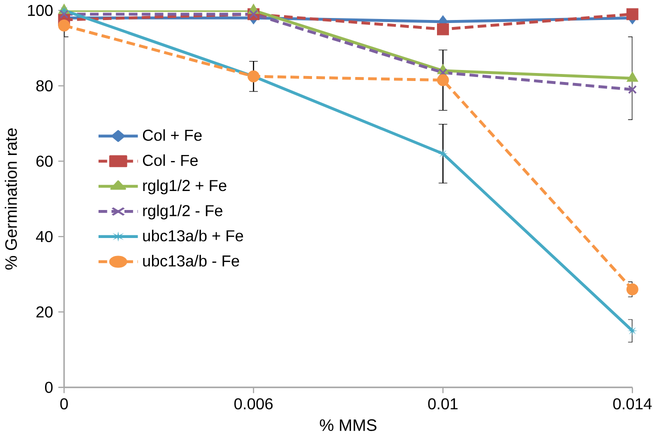  I want to click on legend-label: Col - Fe, so click(170, 160).